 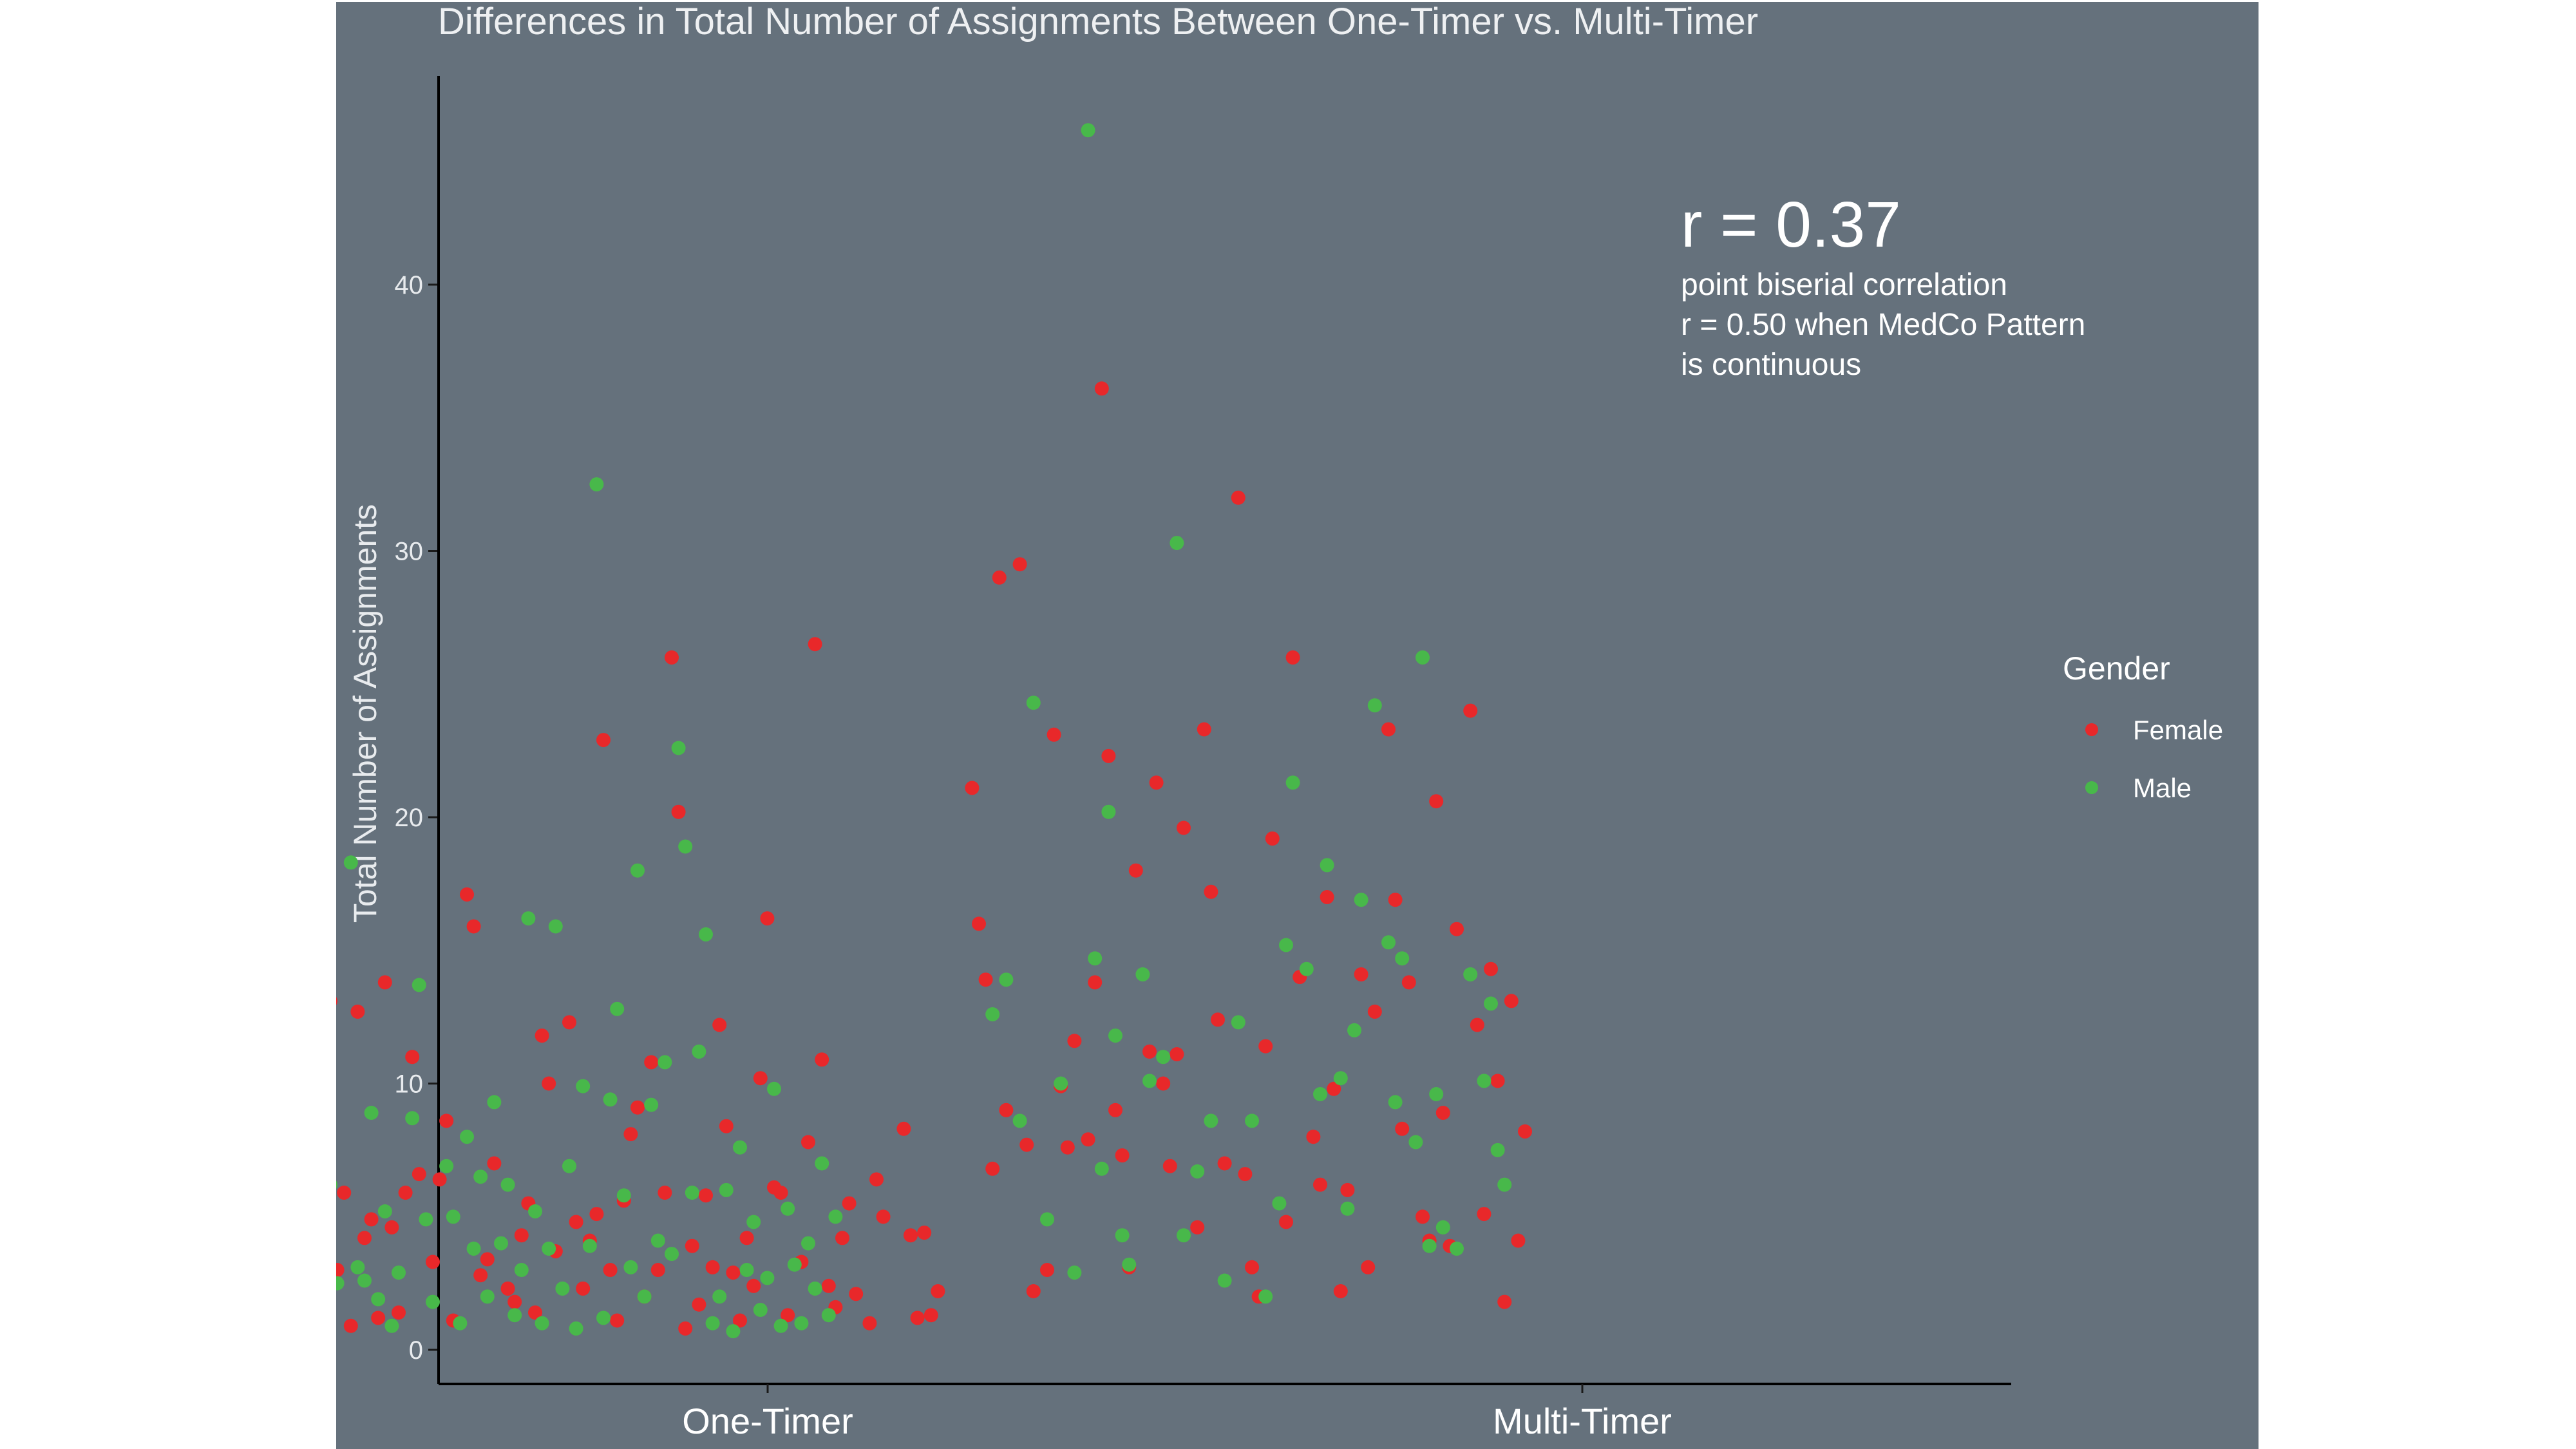 What do you see at coordinates (416, 1351) in the screenshot?
I see `y-tick-label: 0` at bounding box center [416, 1351].